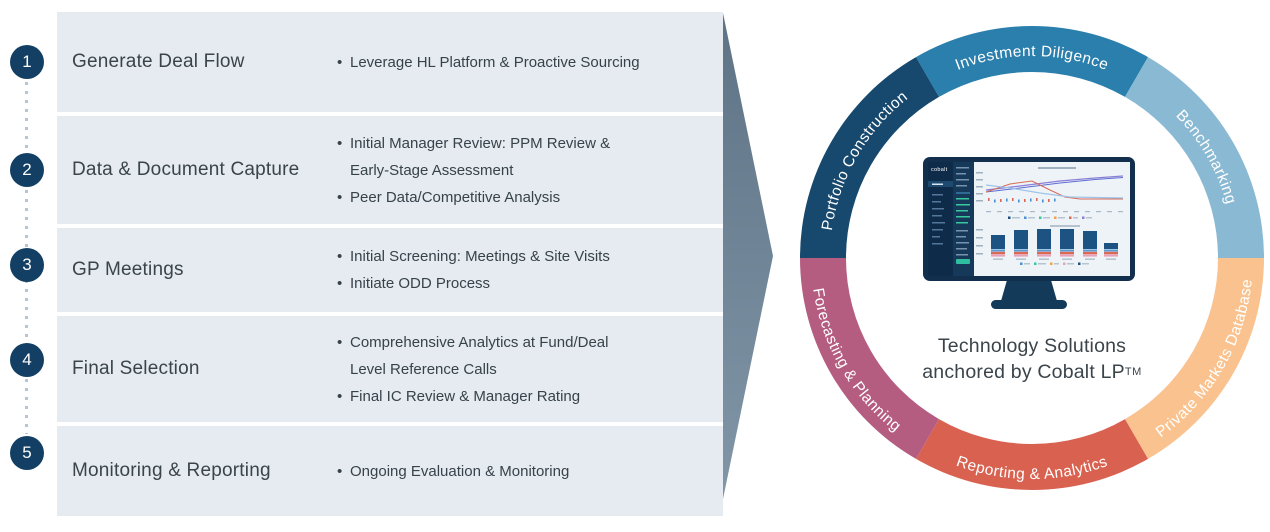  What do you see at coordinates (963, 219) in the screenshot?
I see `dashboard-submenu-panel` at bounding box center [963, 219].